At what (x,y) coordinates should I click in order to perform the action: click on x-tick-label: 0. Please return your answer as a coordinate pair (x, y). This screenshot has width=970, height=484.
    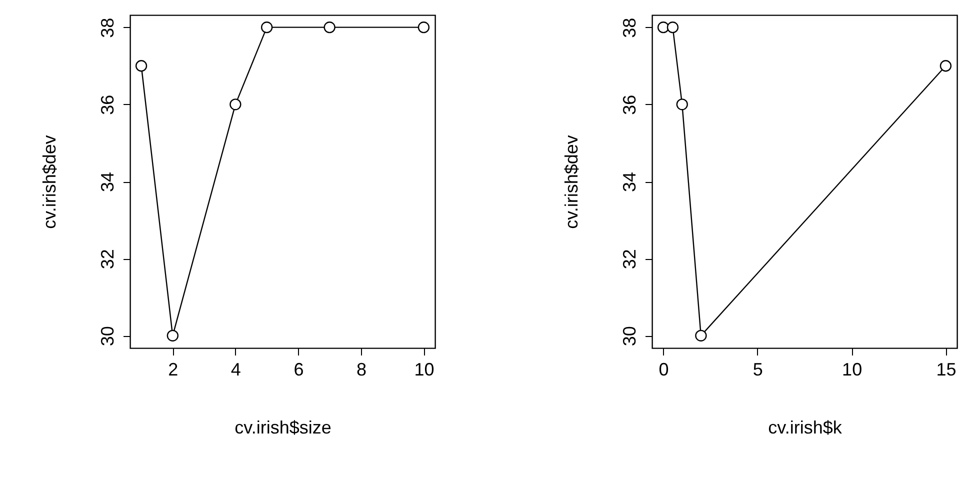
    Looking at the image, I should click on (663, 370).